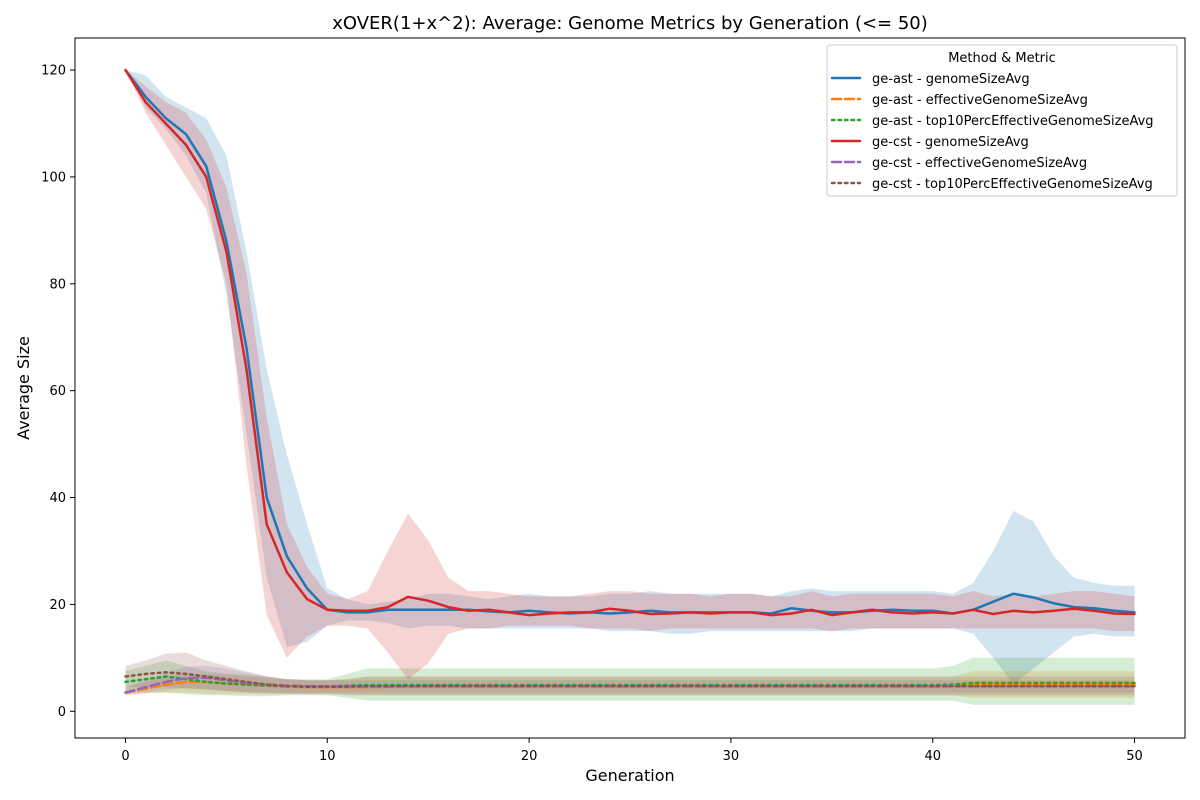  What do you see at coordinates (1134, 756) in the screenshot?
I see `x-tick-label: 50` at bounding box center [1134, 756].